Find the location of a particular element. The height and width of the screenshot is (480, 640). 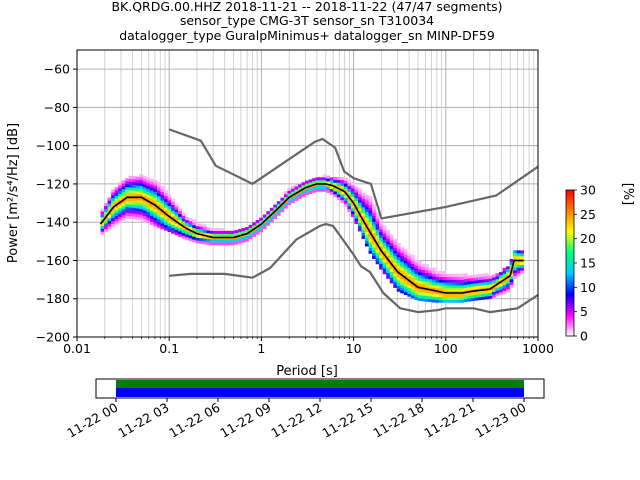

chart-title-line-2: sensor_type CMG-3T sensor_sn T310034 is located at coordinates (307, 20).